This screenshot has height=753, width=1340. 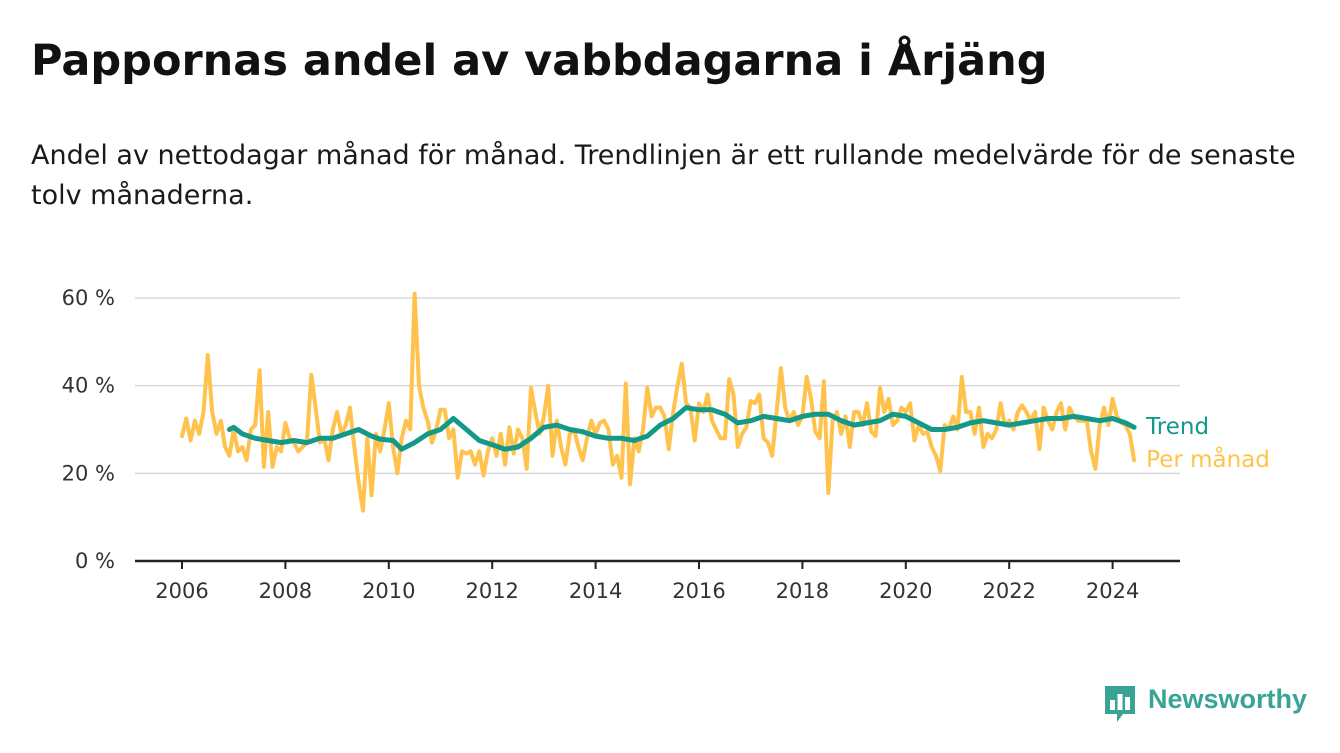 I want to click on x-tick-label: 2016, so click(x=698, y=591).